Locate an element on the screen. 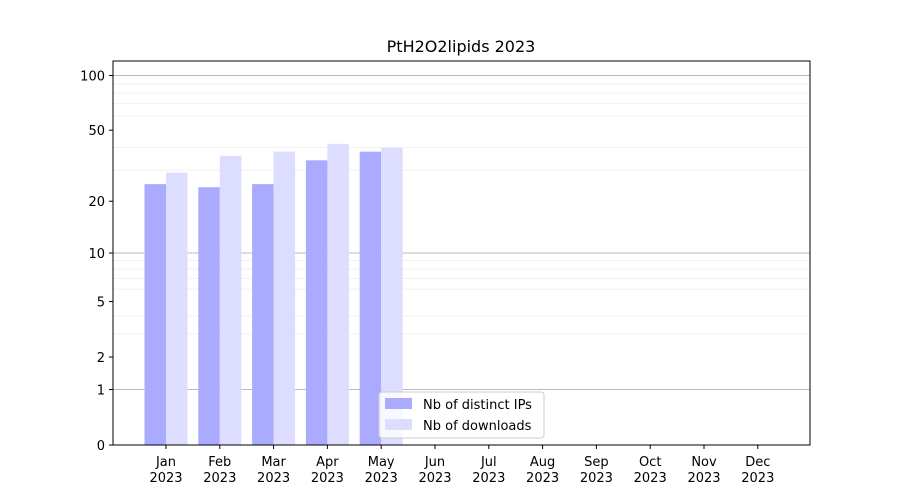 This screenshot has height=500, width=900. x-tick-label-month: Mar is located at coordinates (273, 462).